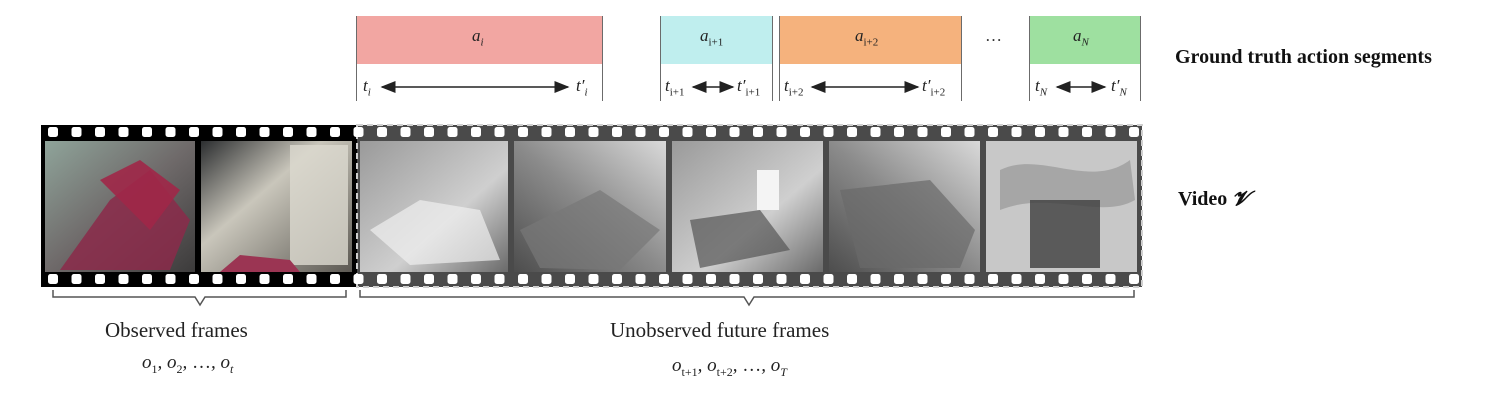 The width and height of the screenshot is (1509, 404). Describe the element at coordinates (1085, 40) in the screenshot. I see `segment-a-n-fill` at that location.